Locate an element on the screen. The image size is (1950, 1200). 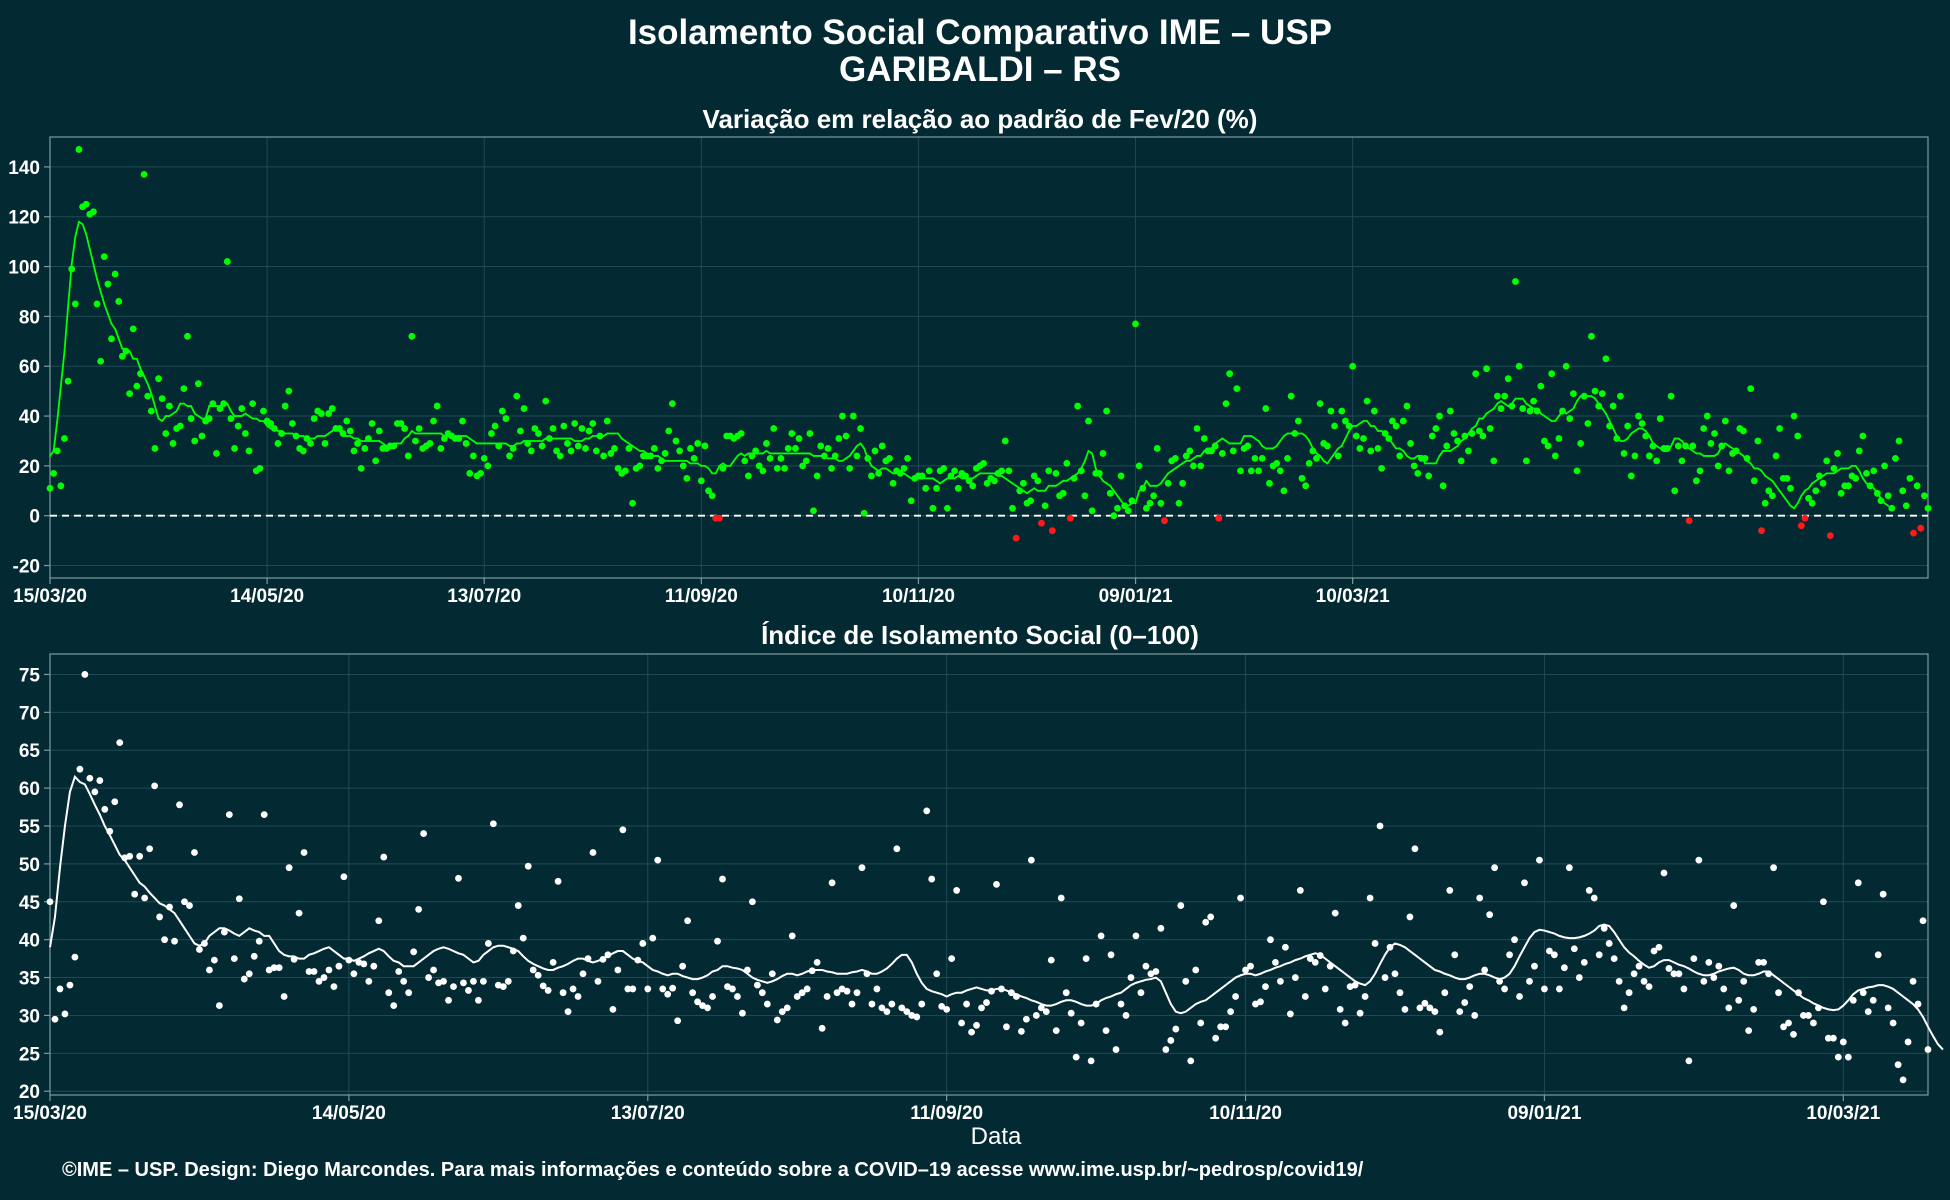
x-tick-label: 15/03/20 is located at coordinates (50, 1113).